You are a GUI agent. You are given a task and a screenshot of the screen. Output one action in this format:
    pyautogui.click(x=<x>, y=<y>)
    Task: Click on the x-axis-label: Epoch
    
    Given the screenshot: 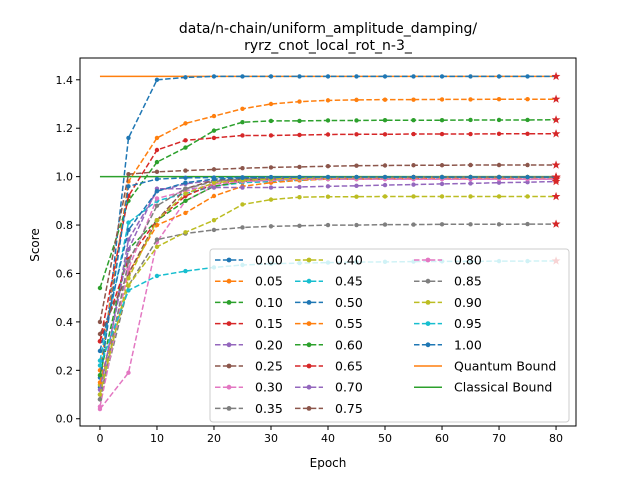 What is the action you would take?
    pyautogui.click(x=328, y=463)
    